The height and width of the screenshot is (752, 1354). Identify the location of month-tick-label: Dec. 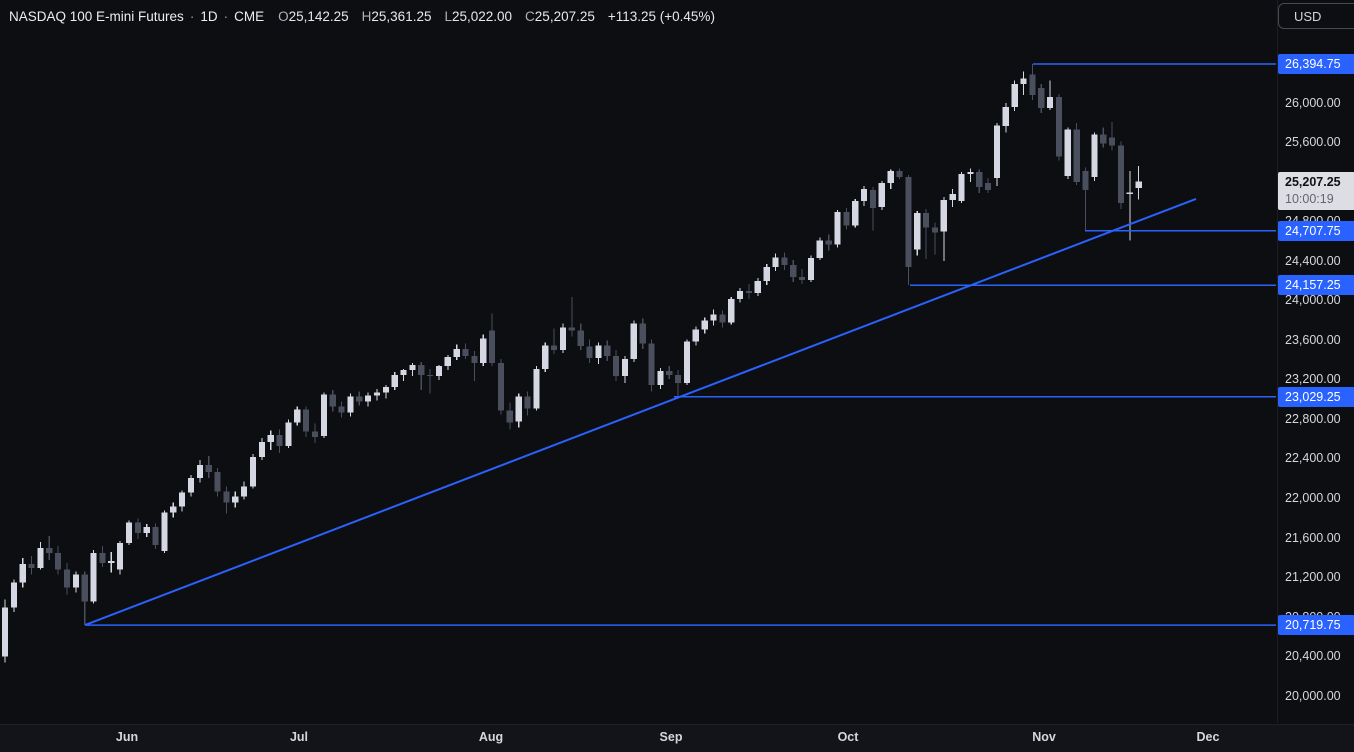
(1208, 737).